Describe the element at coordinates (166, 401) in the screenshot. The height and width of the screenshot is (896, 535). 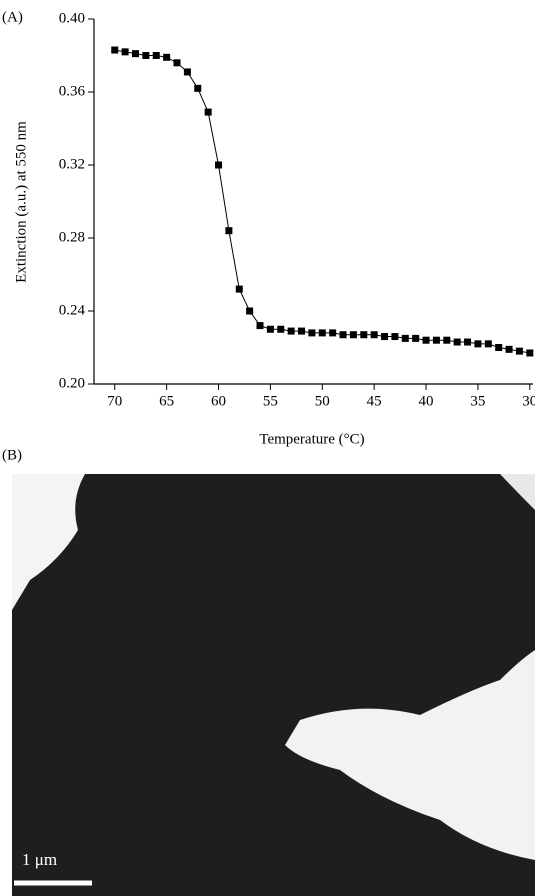
I see `x-tick-label: 65` at that location.